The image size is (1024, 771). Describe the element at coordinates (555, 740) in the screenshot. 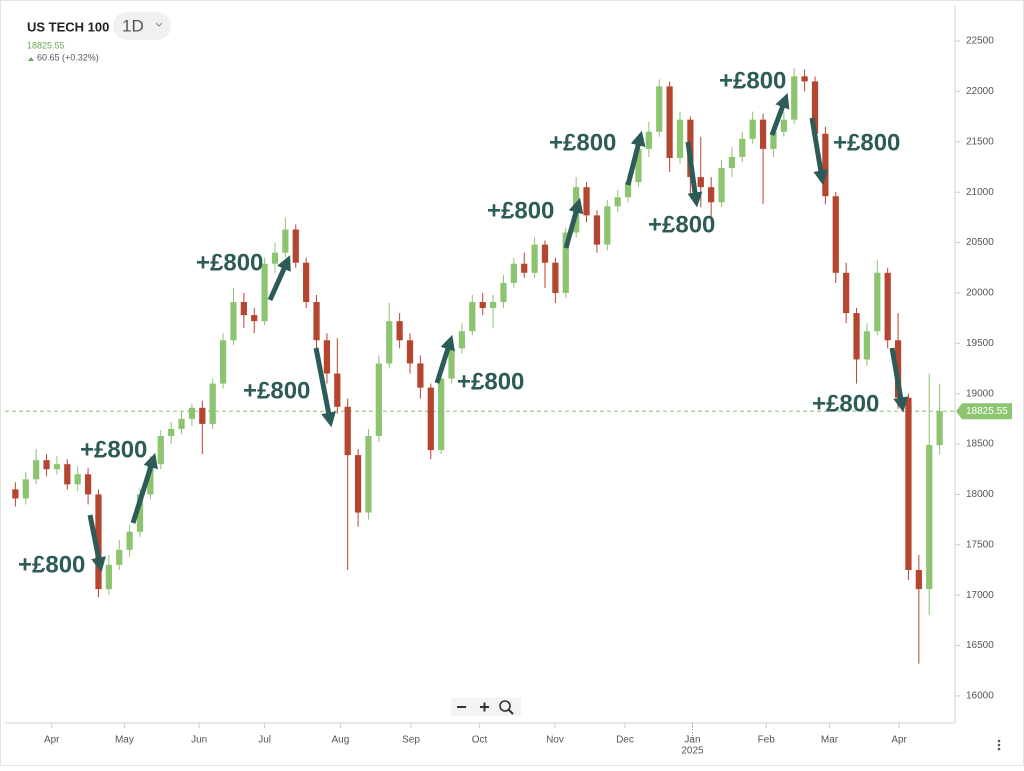

I see `x-tick-label: Nov` at that location.